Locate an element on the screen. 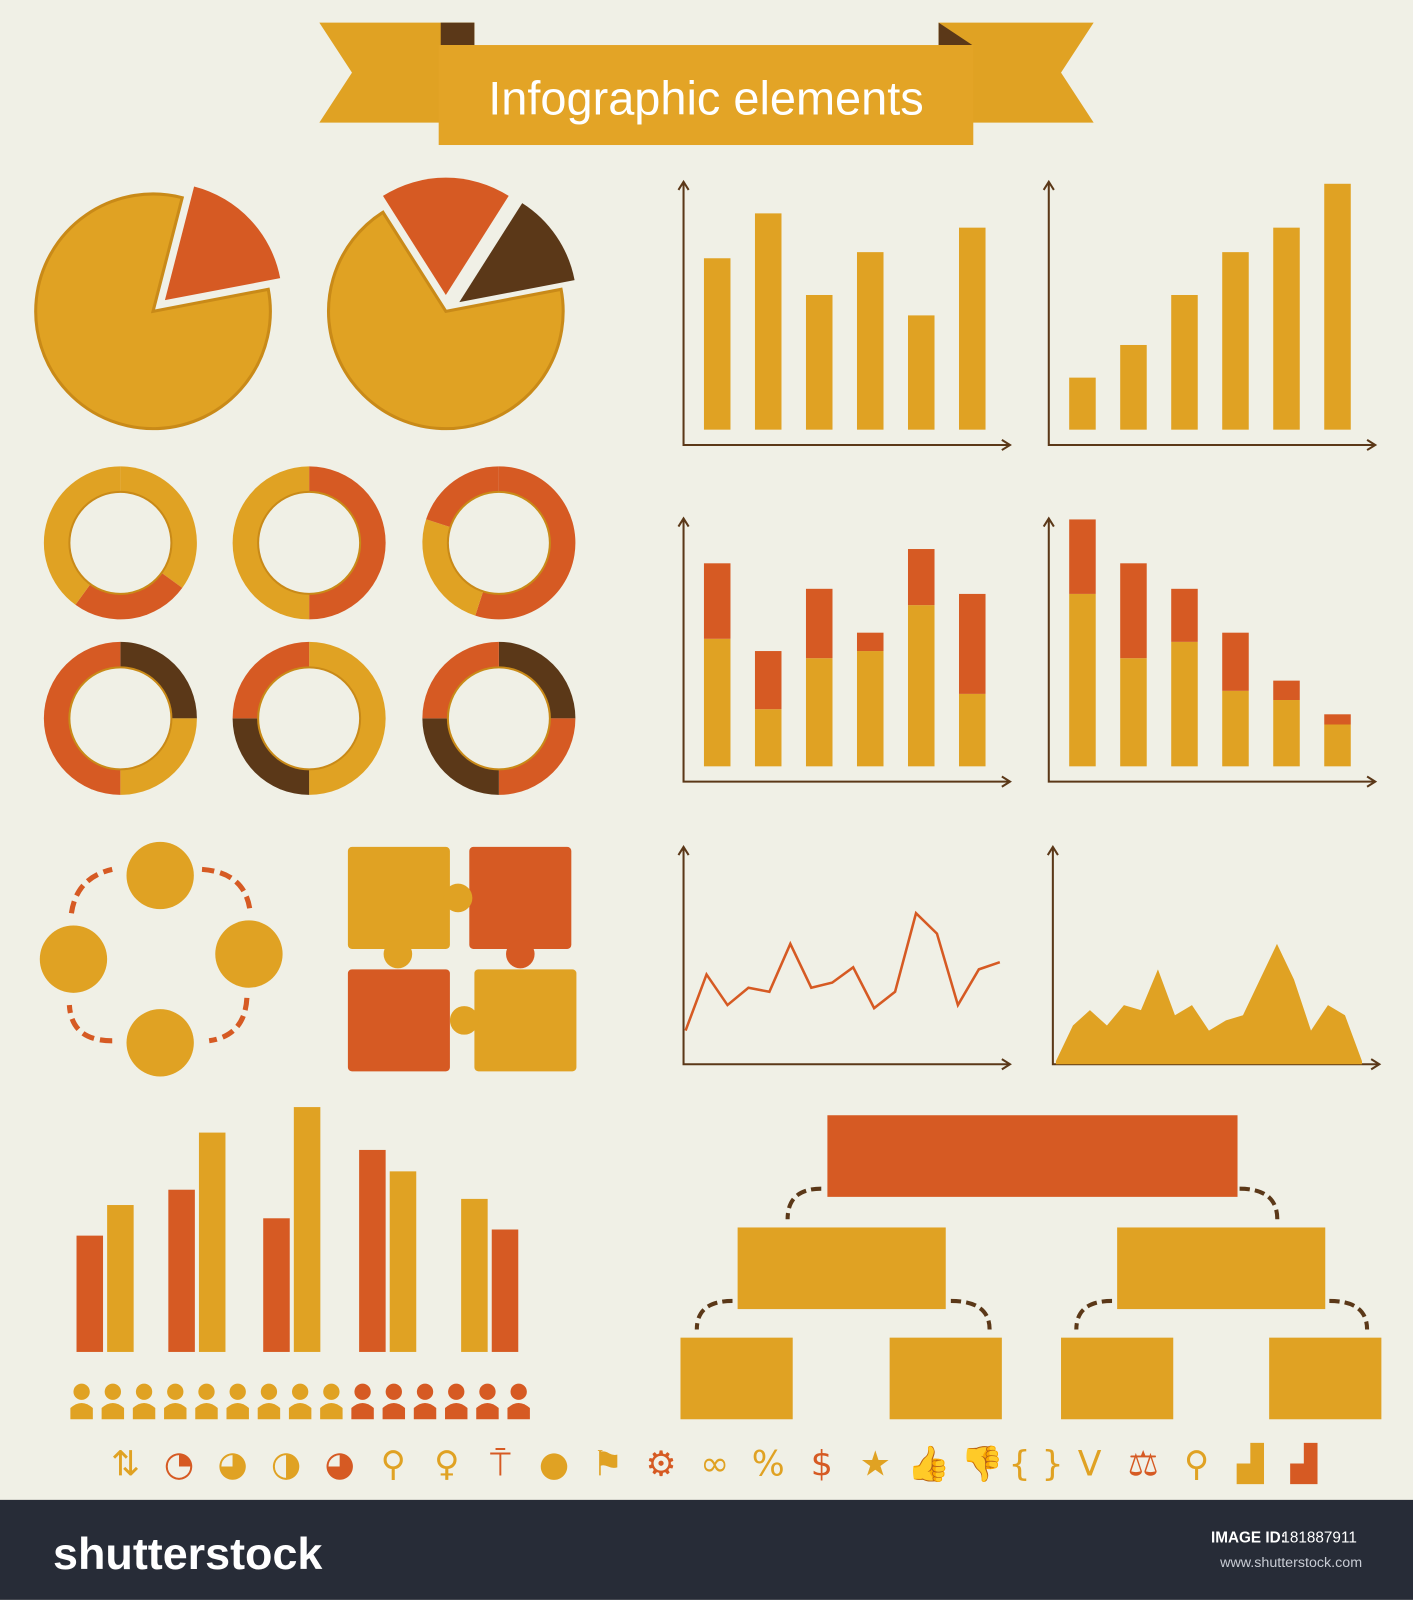  symbol-icon: V is located at coordinates (1090, 1464).